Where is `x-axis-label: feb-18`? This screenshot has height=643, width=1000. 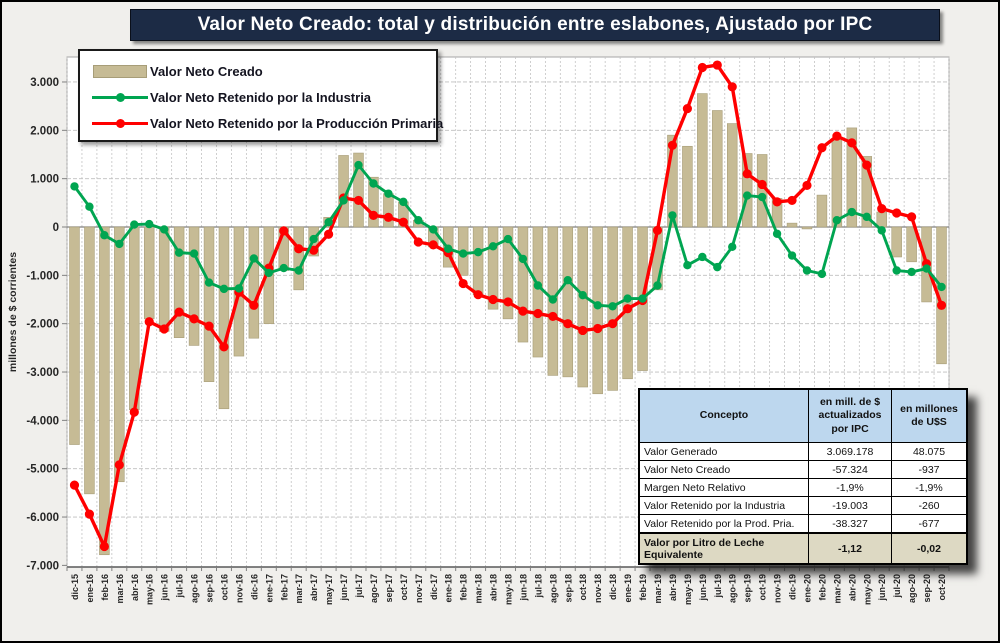 x-axis-label: feb-18 is located at coordinates (464, 587).